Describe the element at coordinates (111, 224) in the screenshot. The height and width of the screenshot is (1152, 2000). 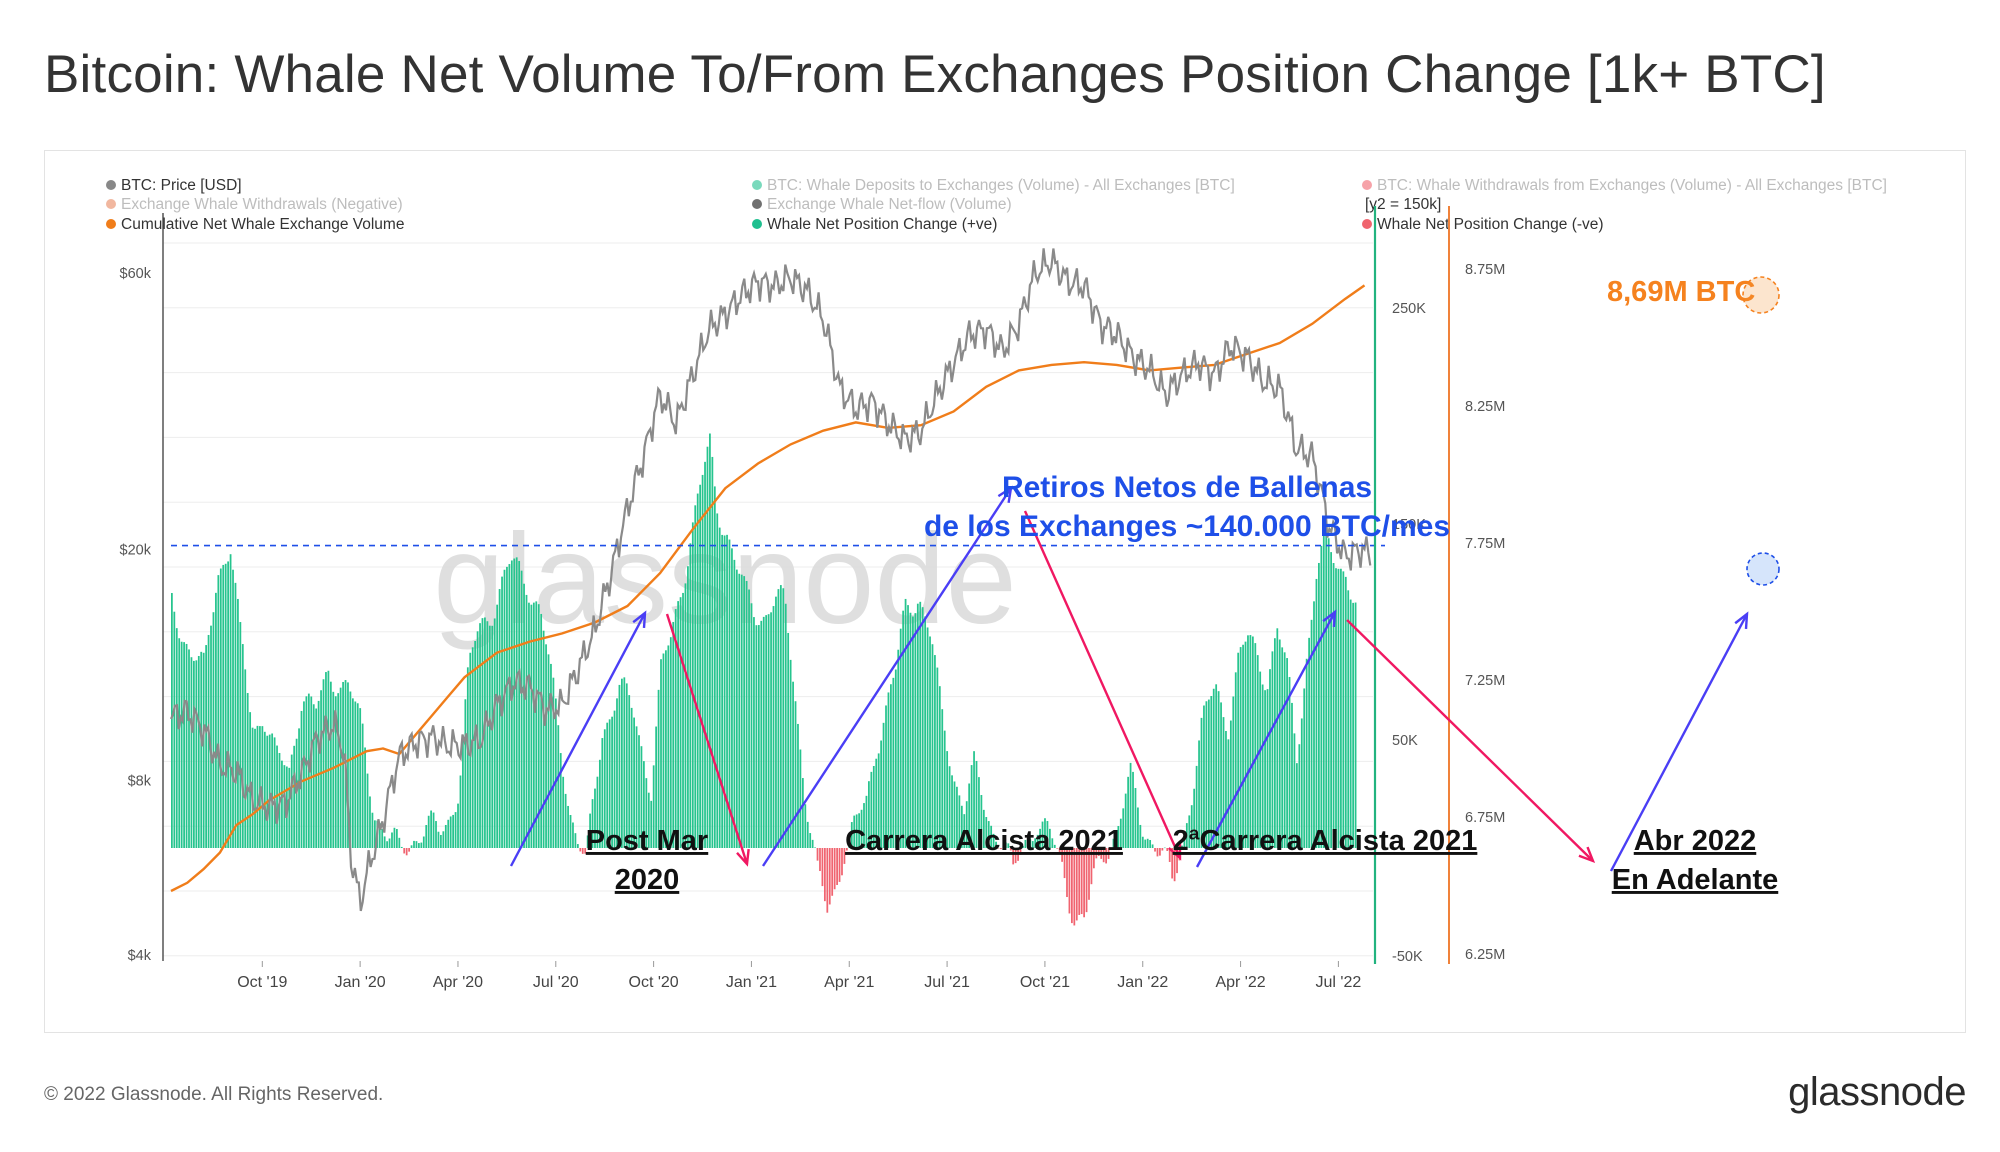
I see `legend-dot` at that location.